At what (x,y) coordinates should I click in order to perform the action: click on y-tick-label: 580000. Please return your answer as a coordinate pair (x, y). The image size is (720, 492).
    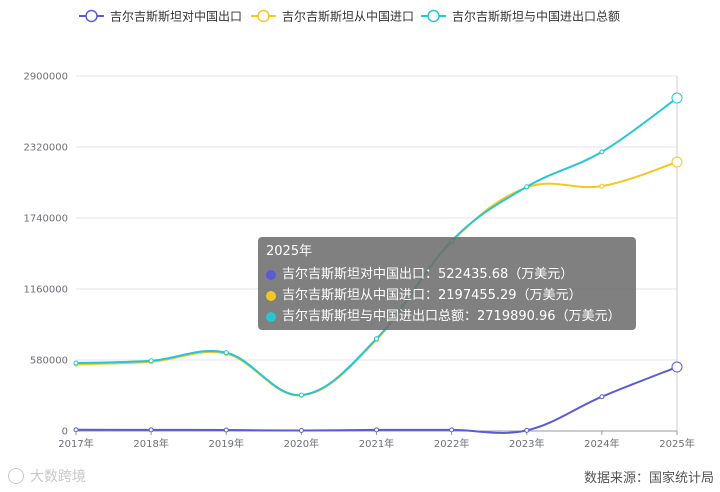
    Looking at the image, I should click on (49, 361).